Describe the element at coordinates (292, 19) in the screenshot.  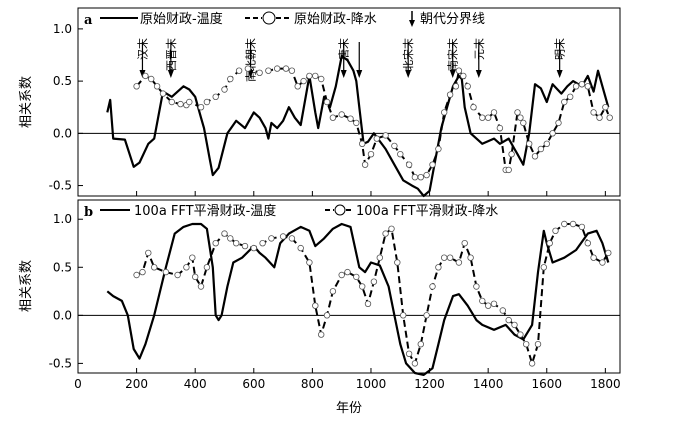
I see `panel-a-legend: 原始财政-温度 原始财政-降水 朝代分界线` at that location.